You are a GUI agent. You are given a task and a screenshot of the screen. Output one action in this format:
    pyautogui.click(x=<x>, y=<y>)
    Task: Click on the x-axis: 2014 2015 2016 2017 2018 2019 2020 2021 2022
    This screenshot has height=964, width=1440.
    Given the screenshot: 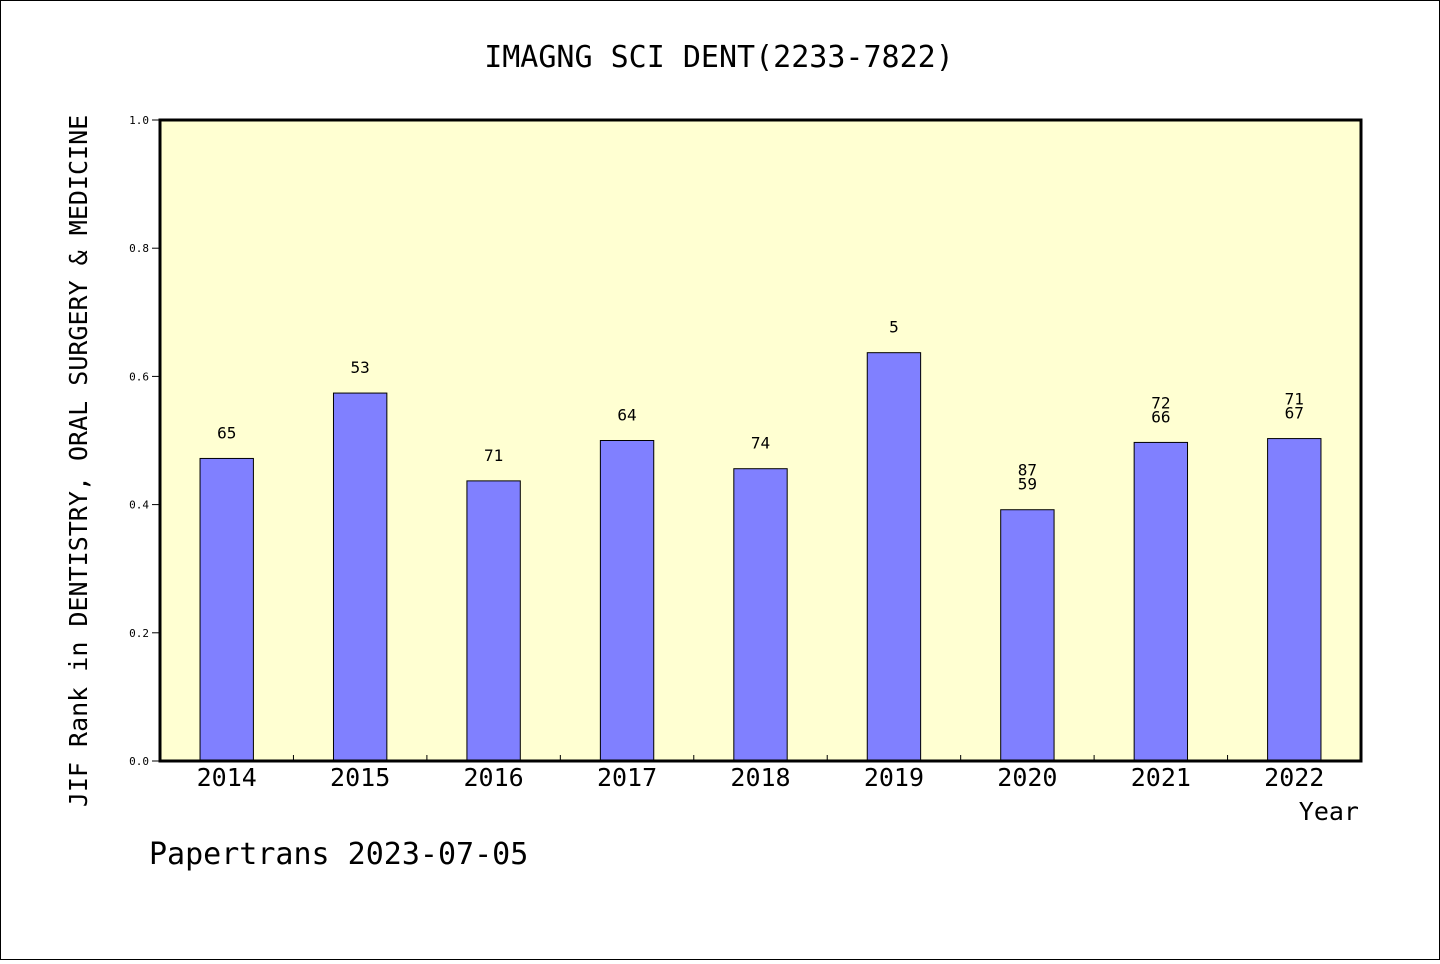 What is the action you would take?
    pyautogui.click(x=760, y=773)
    